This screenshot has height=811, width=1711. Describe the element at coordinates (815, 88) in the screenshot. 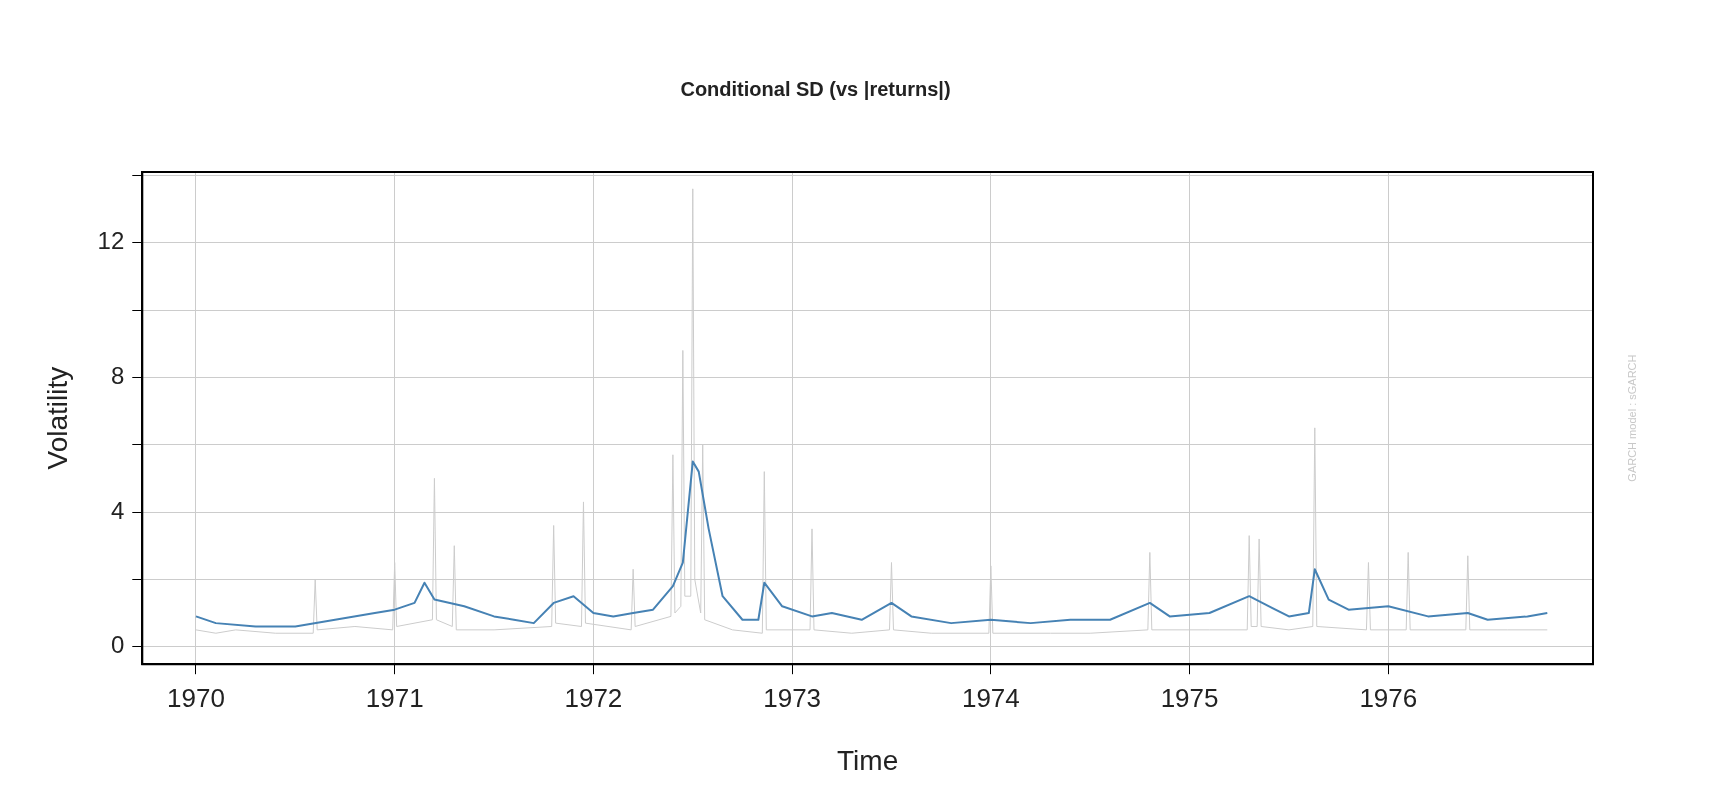

I see `chart-title: Conditional SD (vs |returns|)` at that location.